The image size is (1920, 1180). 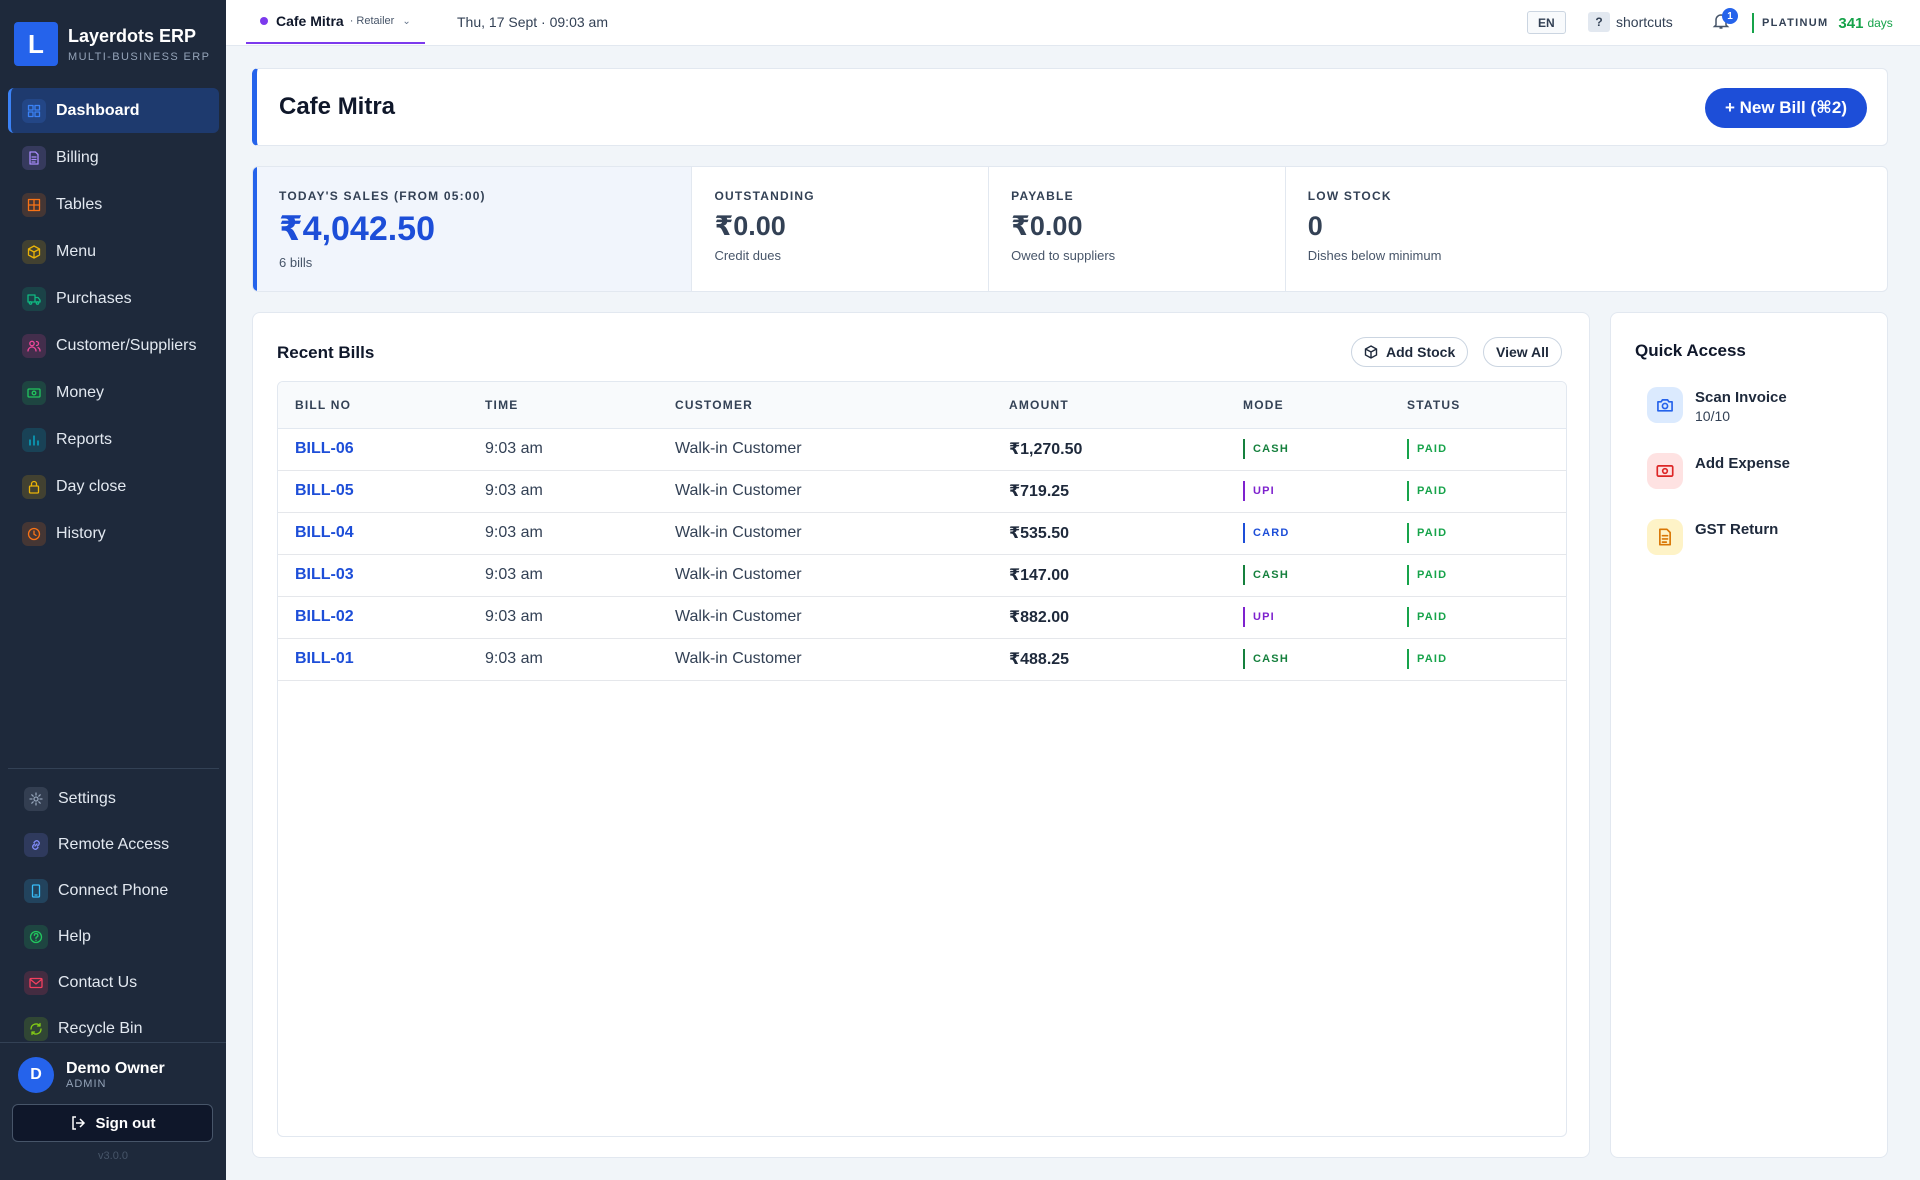 I want to click on column-header-amount: AMOUNT, so click(x=1109, y=405).